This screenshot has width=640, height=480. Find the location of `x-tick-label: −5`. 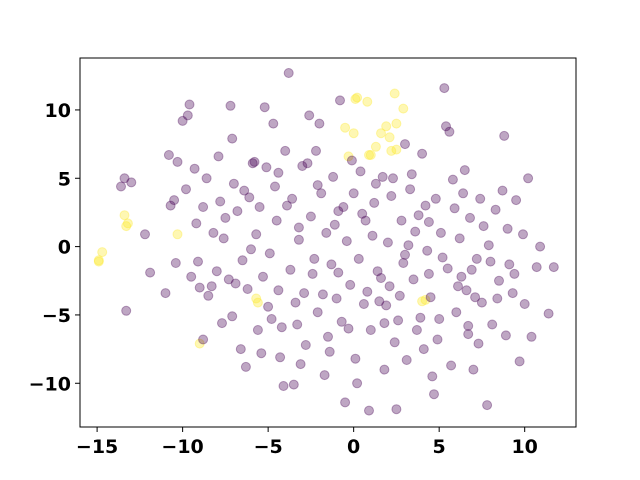

x-tick-label: −5 is located at coordinates (268, 447).